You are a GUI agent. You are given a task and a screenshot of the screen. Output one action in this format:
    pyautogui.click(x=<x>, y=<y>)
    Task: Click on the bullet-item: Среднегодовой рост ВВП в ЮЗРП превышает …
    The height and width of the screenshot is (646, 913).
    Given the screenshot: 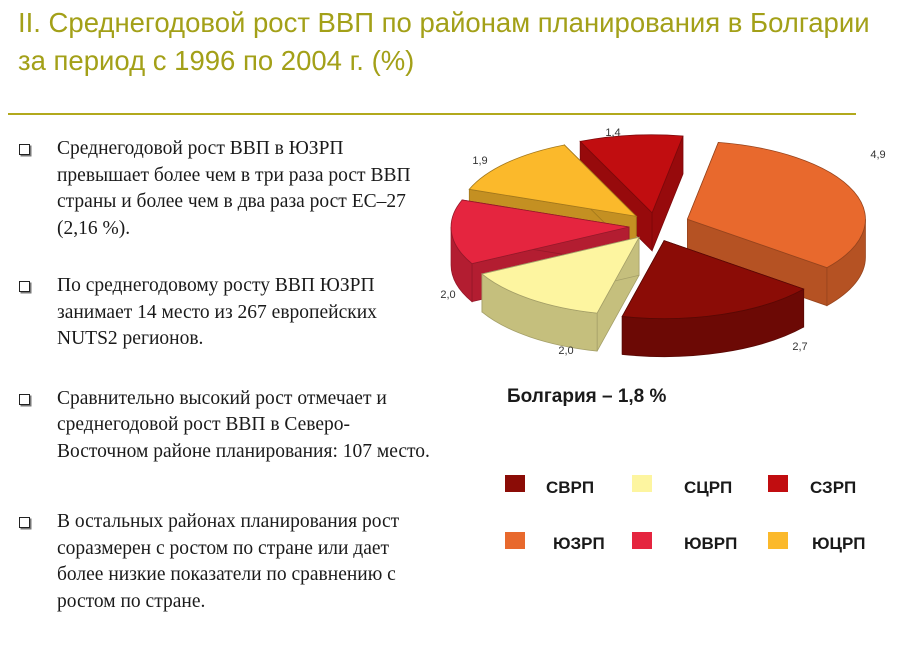 What is the action you would take?
    pyautogui.click(x=228, y=189)
    